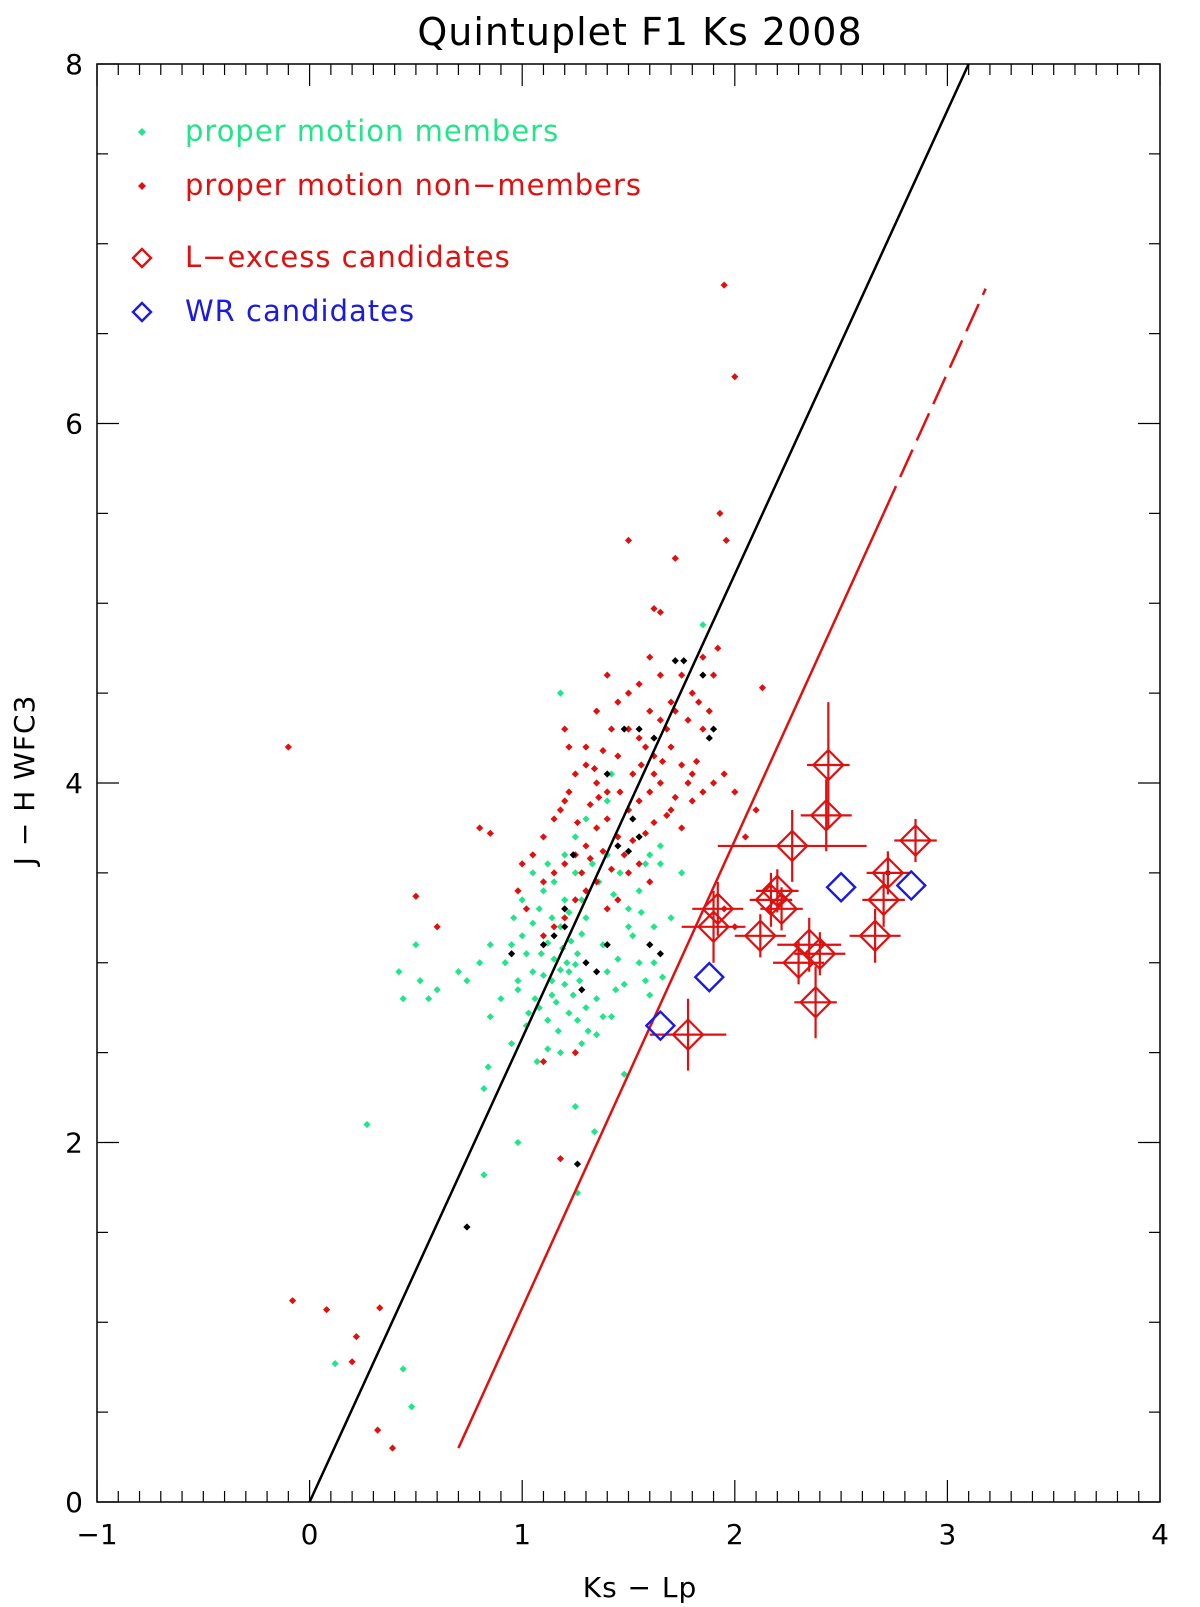  What do you see at coordinates (96, 1534) in the screenshot?
I see `x-tick-label: −1` at bounding box center [96, 1534].